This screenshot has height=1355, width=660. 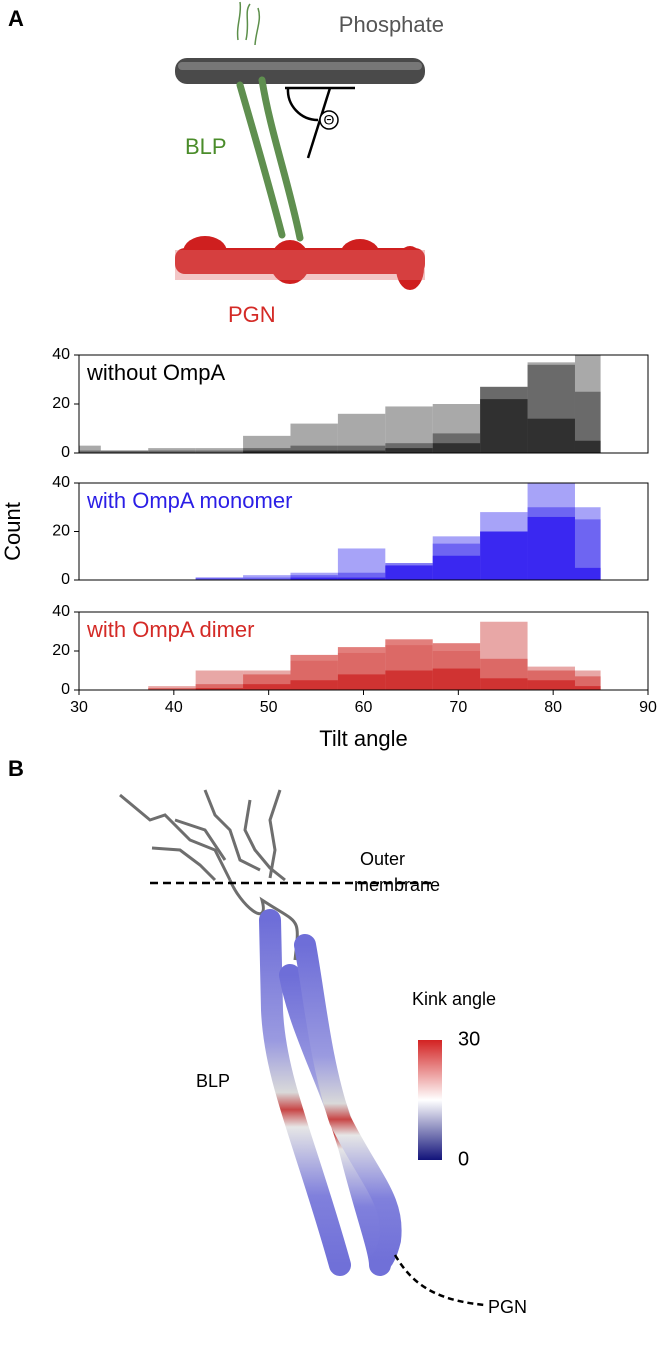 What do you see at coordinates (439, 1280) in the screenshot?
I see `pgn-link` at bounding box center [439, 1280].